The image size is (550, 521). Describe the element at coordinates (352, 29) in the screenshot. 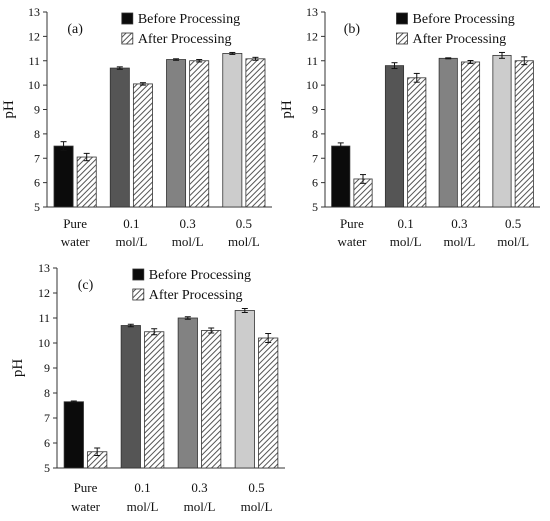

I see `panel-label-b: (b)` at that location.